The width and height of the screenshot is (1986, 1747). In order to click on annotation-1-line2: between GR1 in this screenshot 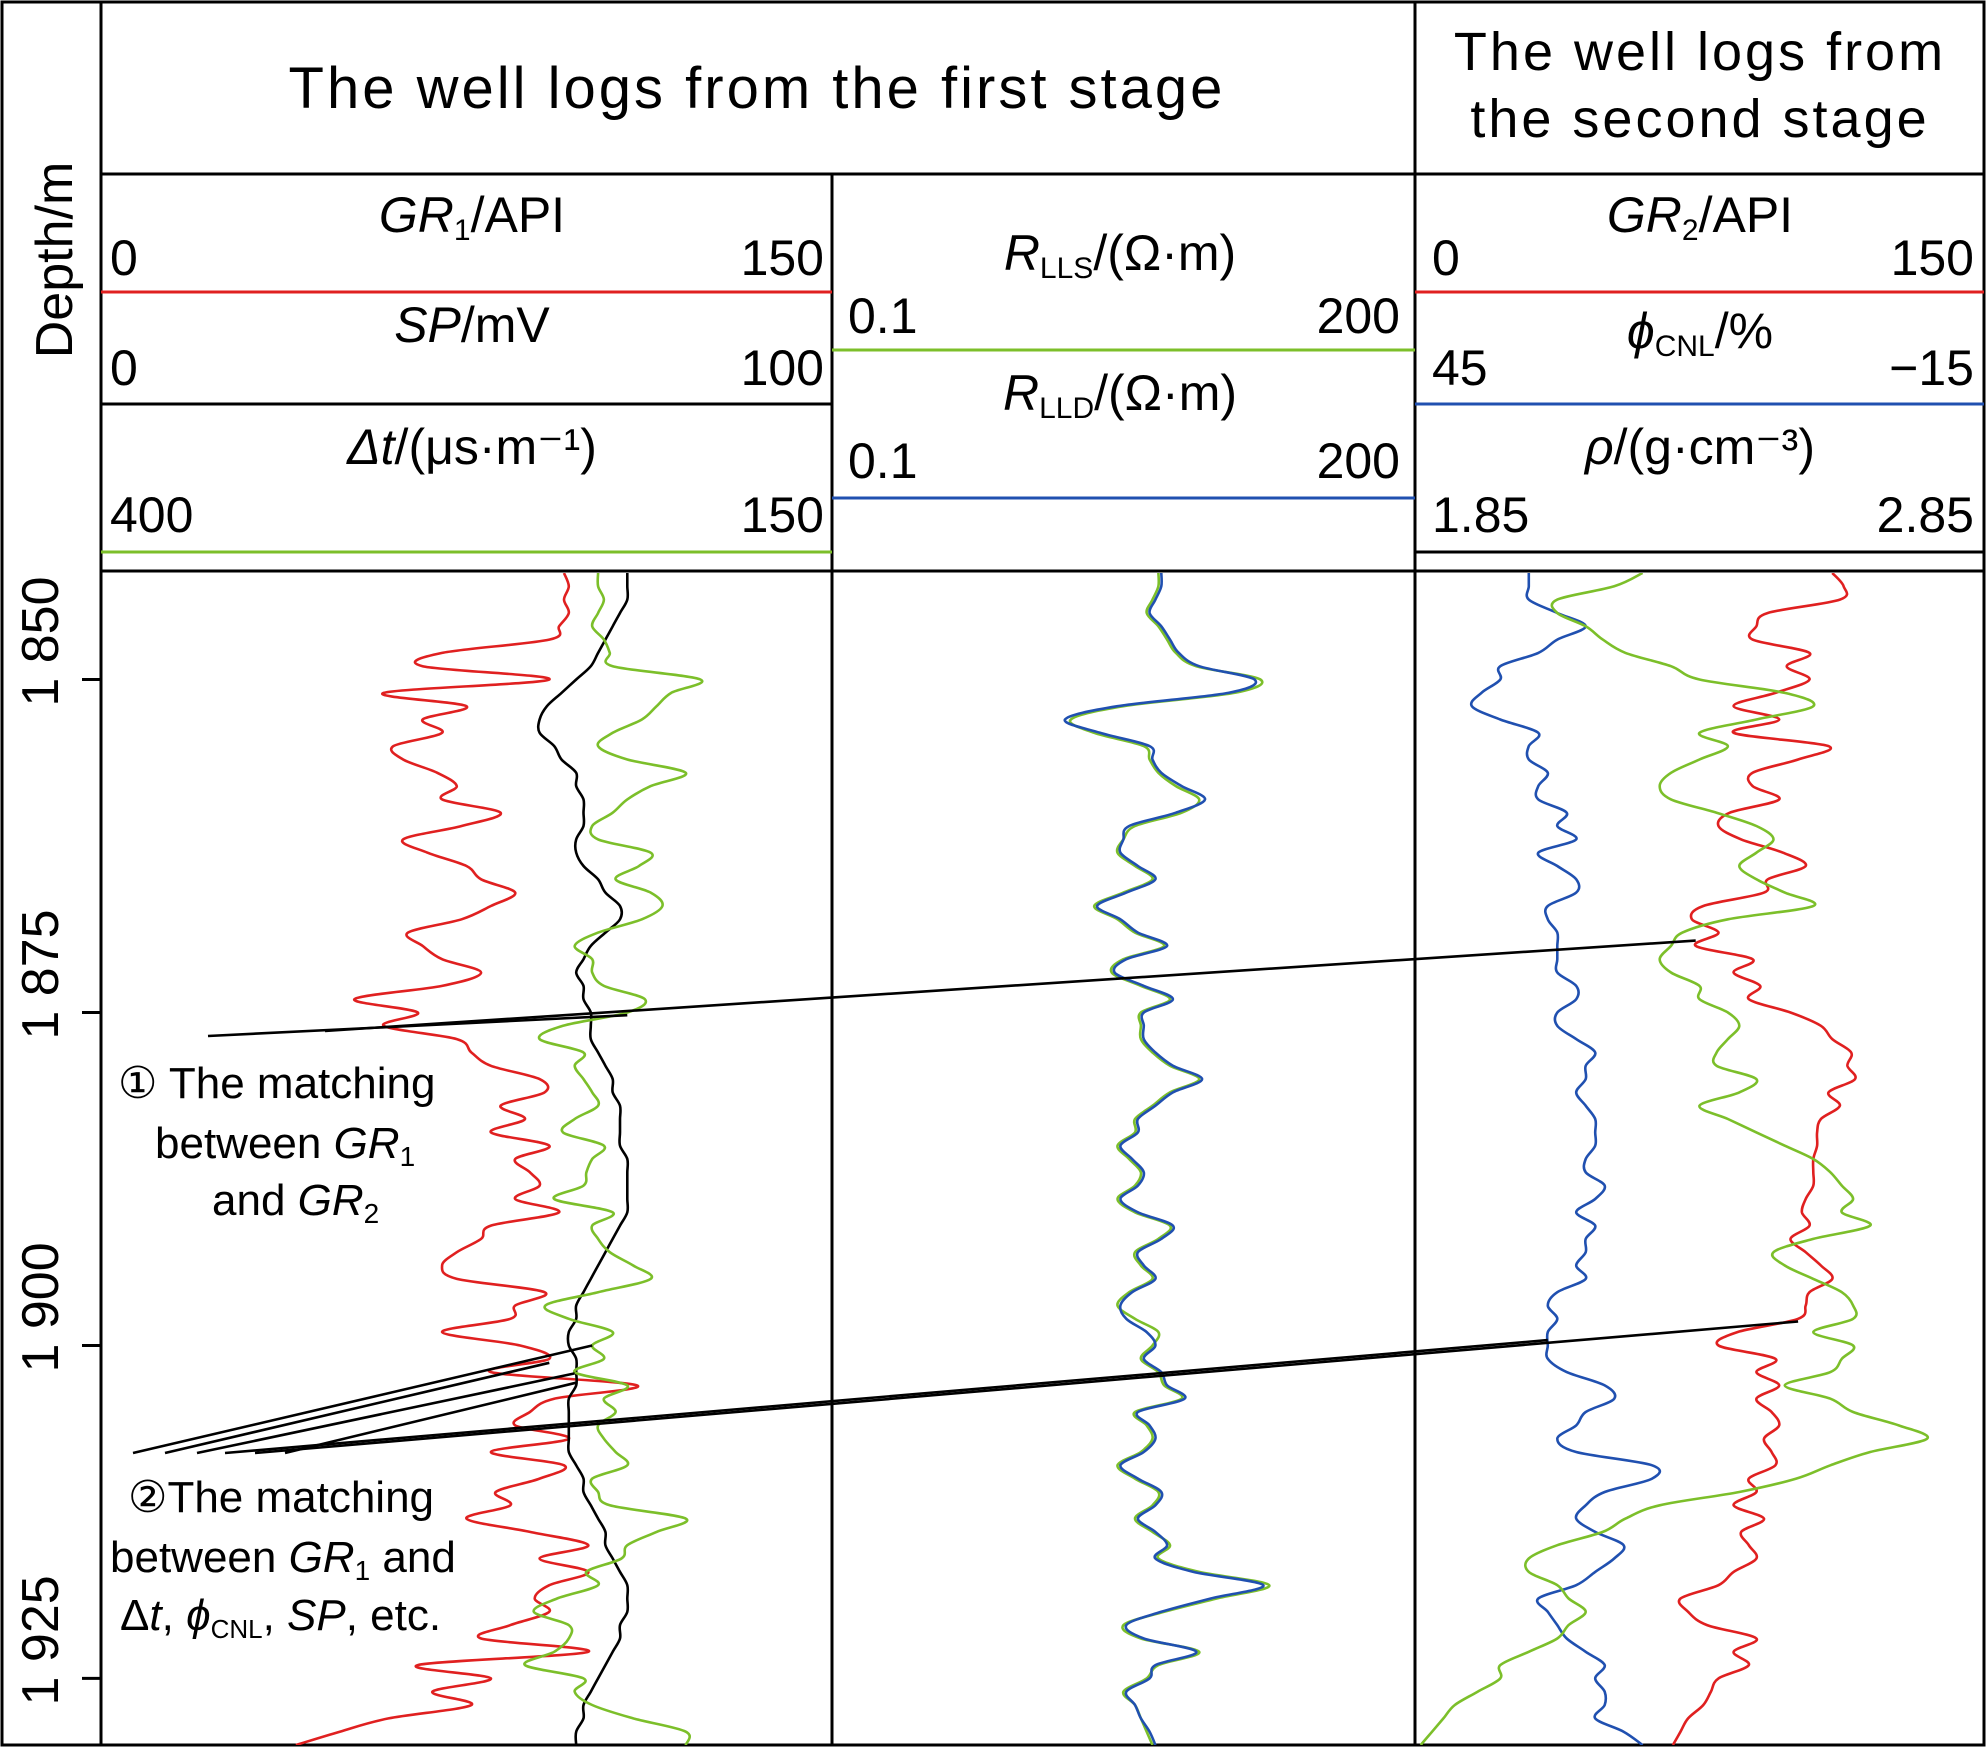, I will do `click(285, 1145)`.